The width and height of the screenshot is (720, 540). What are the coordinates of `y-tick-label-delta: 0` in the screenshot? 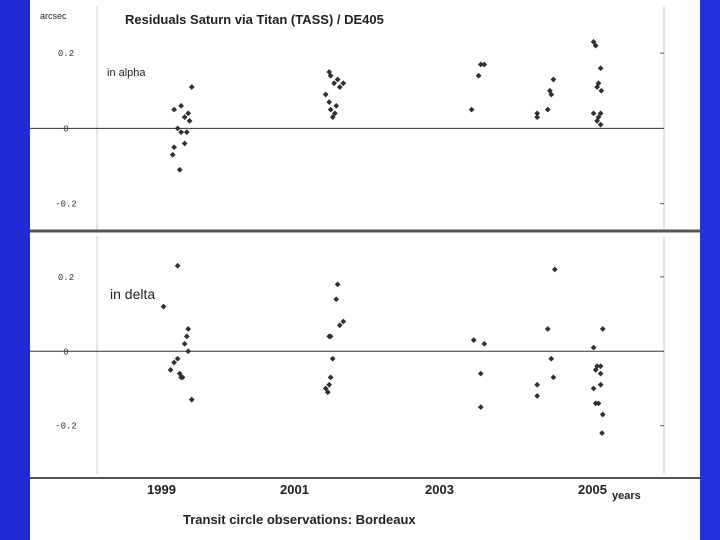 It's located at (65, 352).